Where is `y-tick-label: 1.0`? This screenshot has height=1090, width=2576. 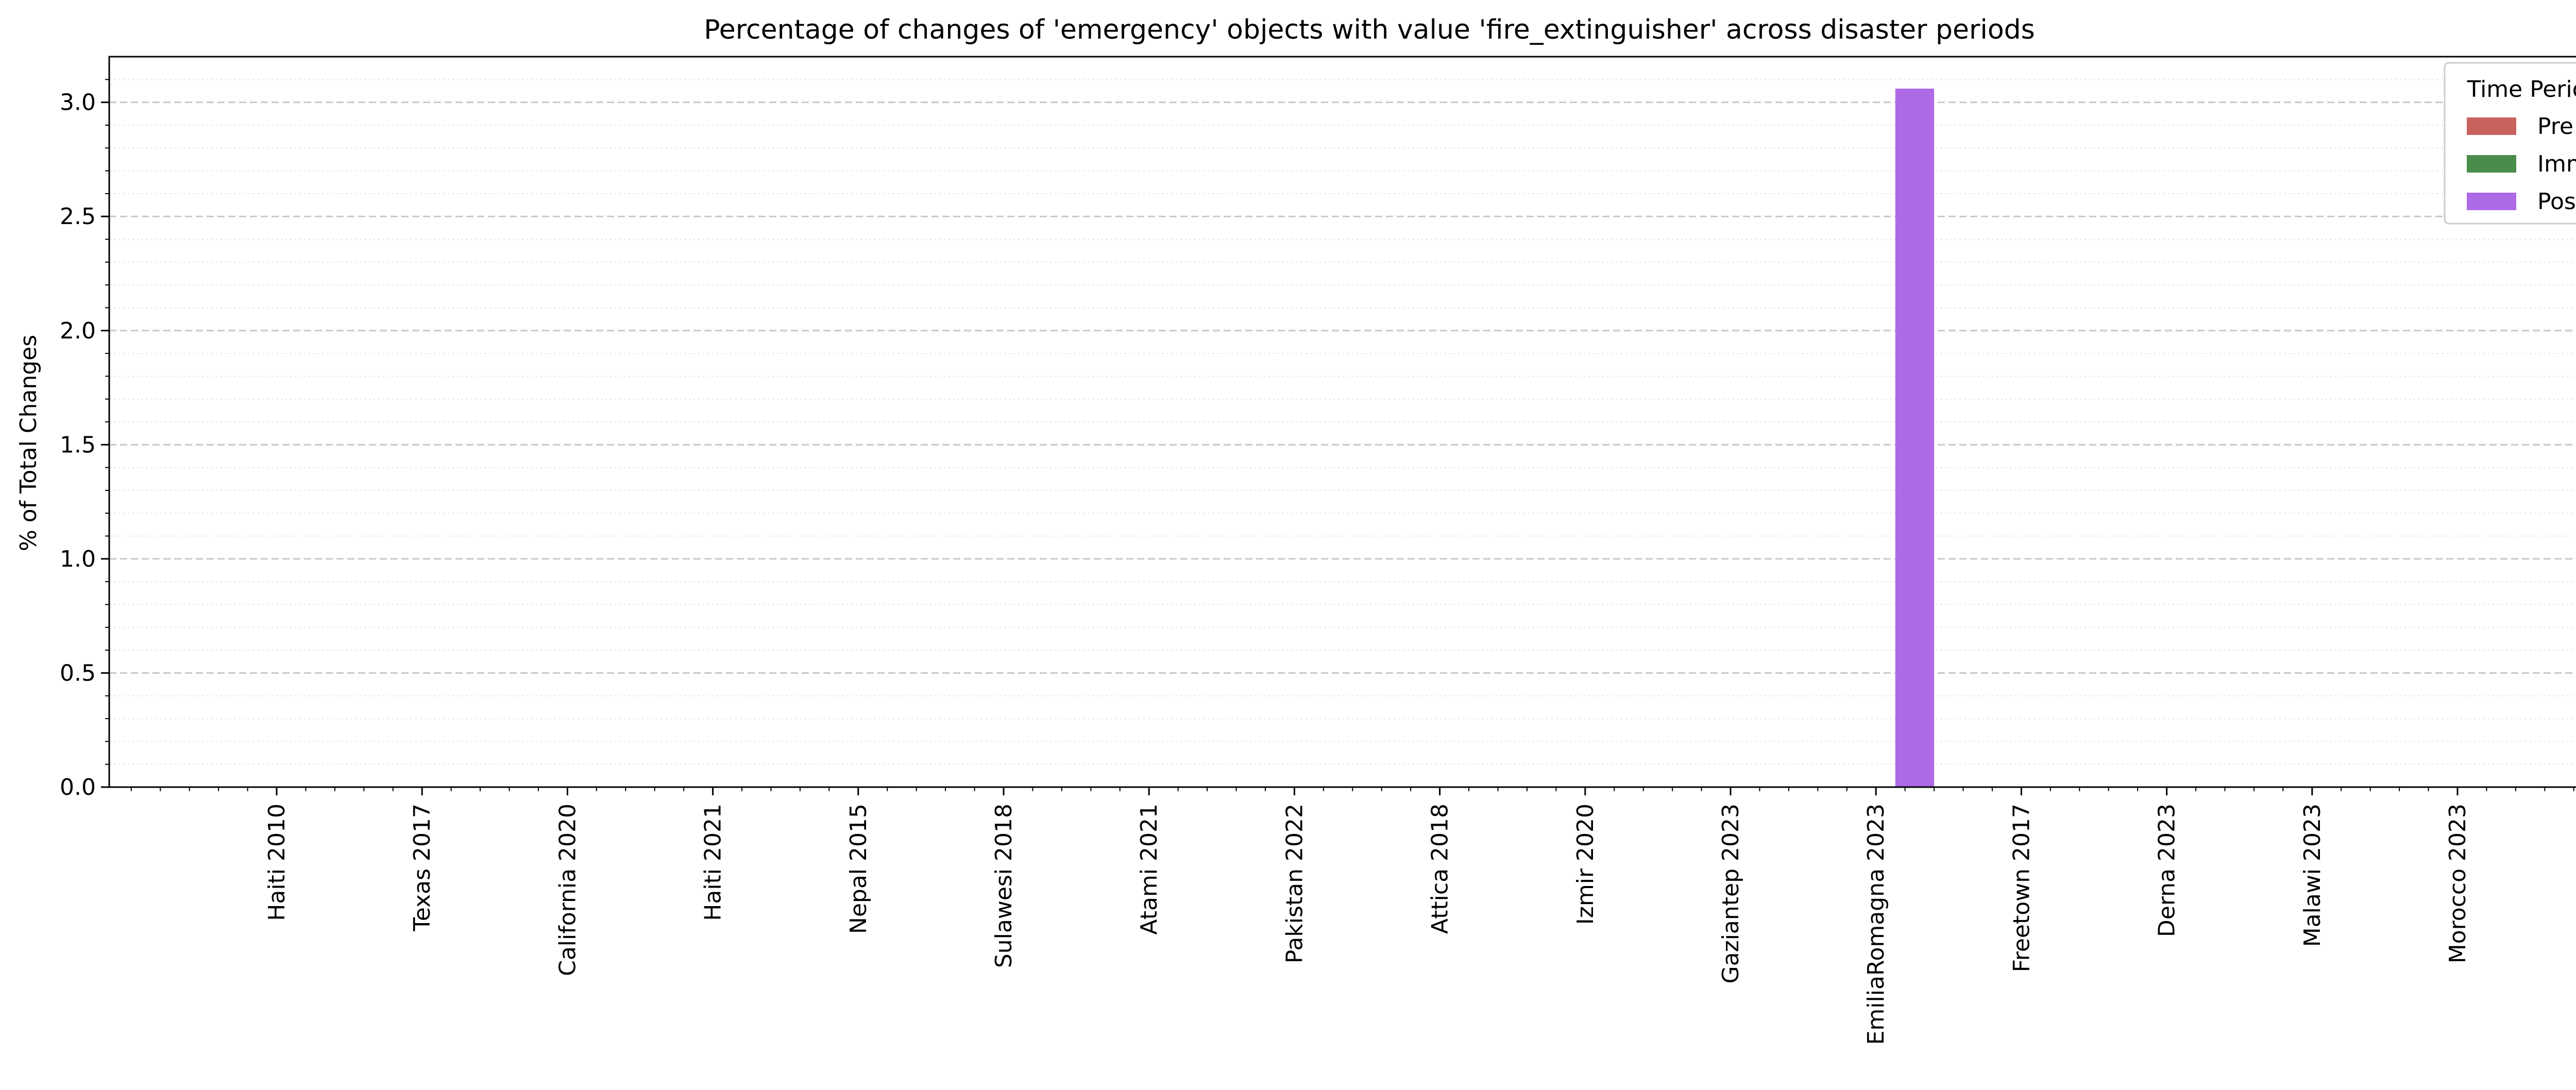
y-tick-label: 1.0 is located at coordinates (78, 559).